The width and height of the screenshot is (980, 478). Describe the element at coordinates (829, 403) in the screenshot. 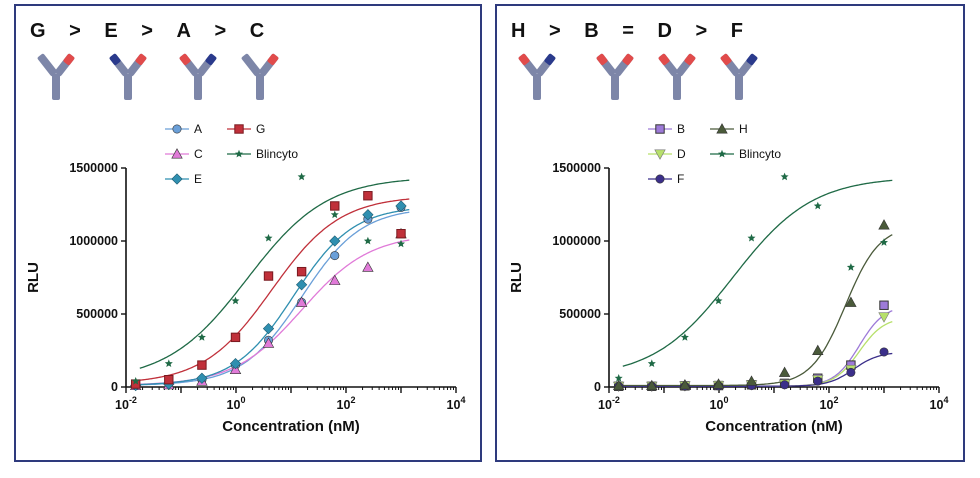

I see `x-tick-label: 10²` at that location.